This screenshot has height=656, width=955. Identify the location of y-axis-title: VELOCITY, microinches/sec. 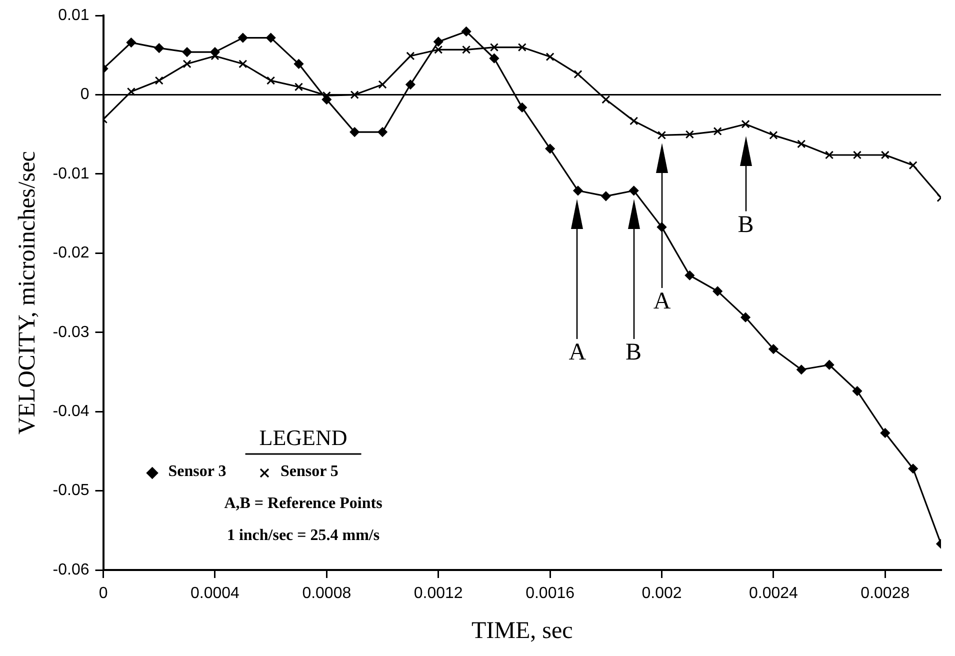
(27, 293).